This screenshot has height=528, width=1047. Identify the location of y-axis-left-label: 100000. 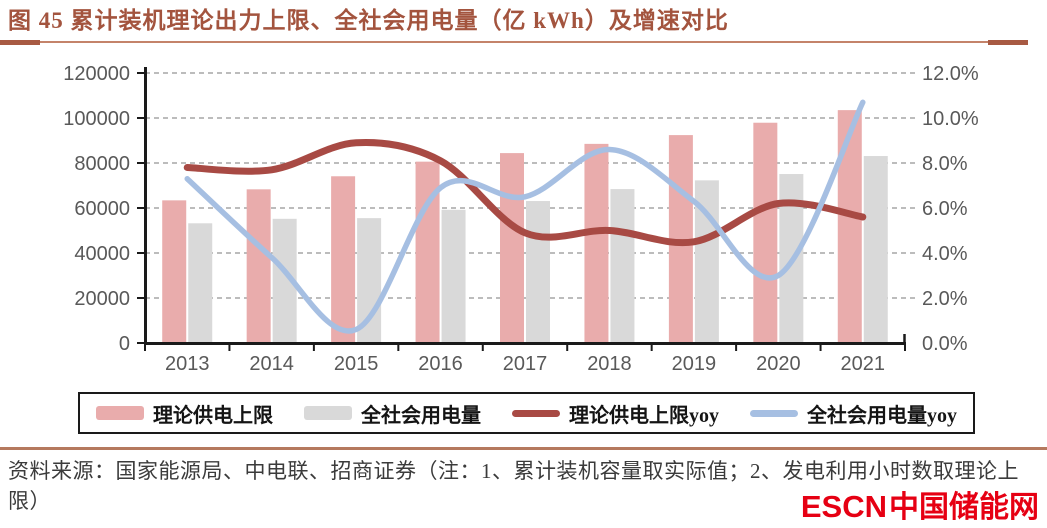
(96, 119).